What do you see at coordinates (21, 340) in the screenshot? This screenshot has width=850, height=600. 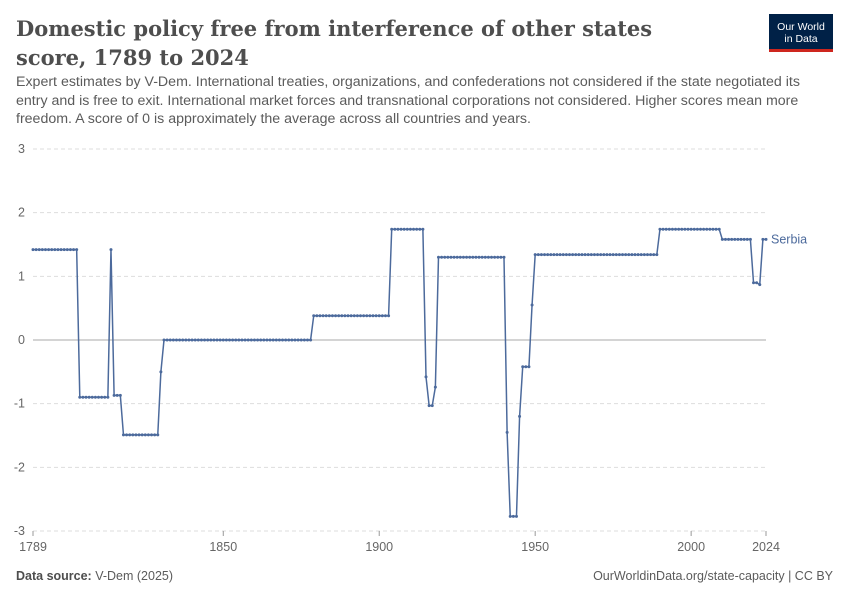 I see `y-tick-label: 0` at bounding box center [21, 340].